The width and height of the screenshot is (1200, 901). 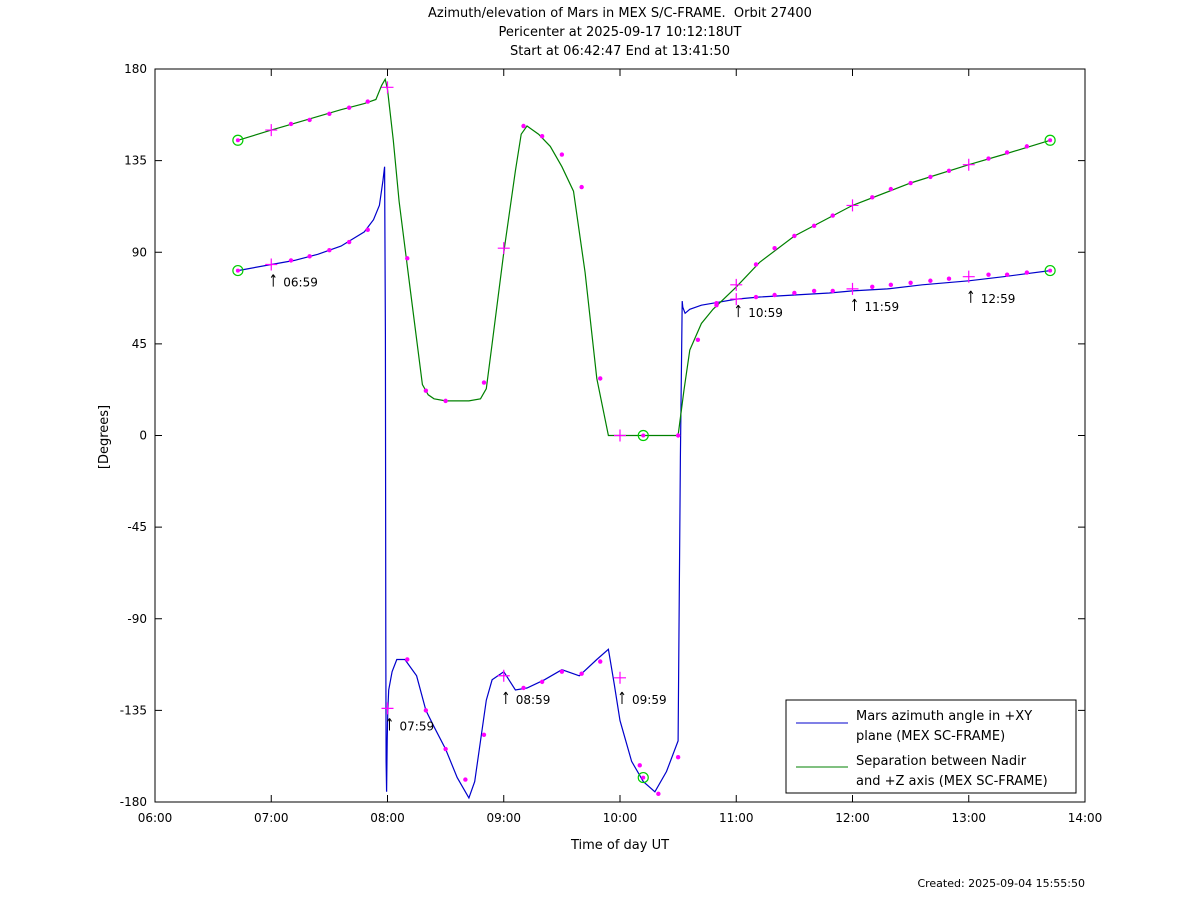 What do you see at coordinates (649, 700) in the screenshot?
I see `time-label: 09:59` at bounding box center [649, 700].